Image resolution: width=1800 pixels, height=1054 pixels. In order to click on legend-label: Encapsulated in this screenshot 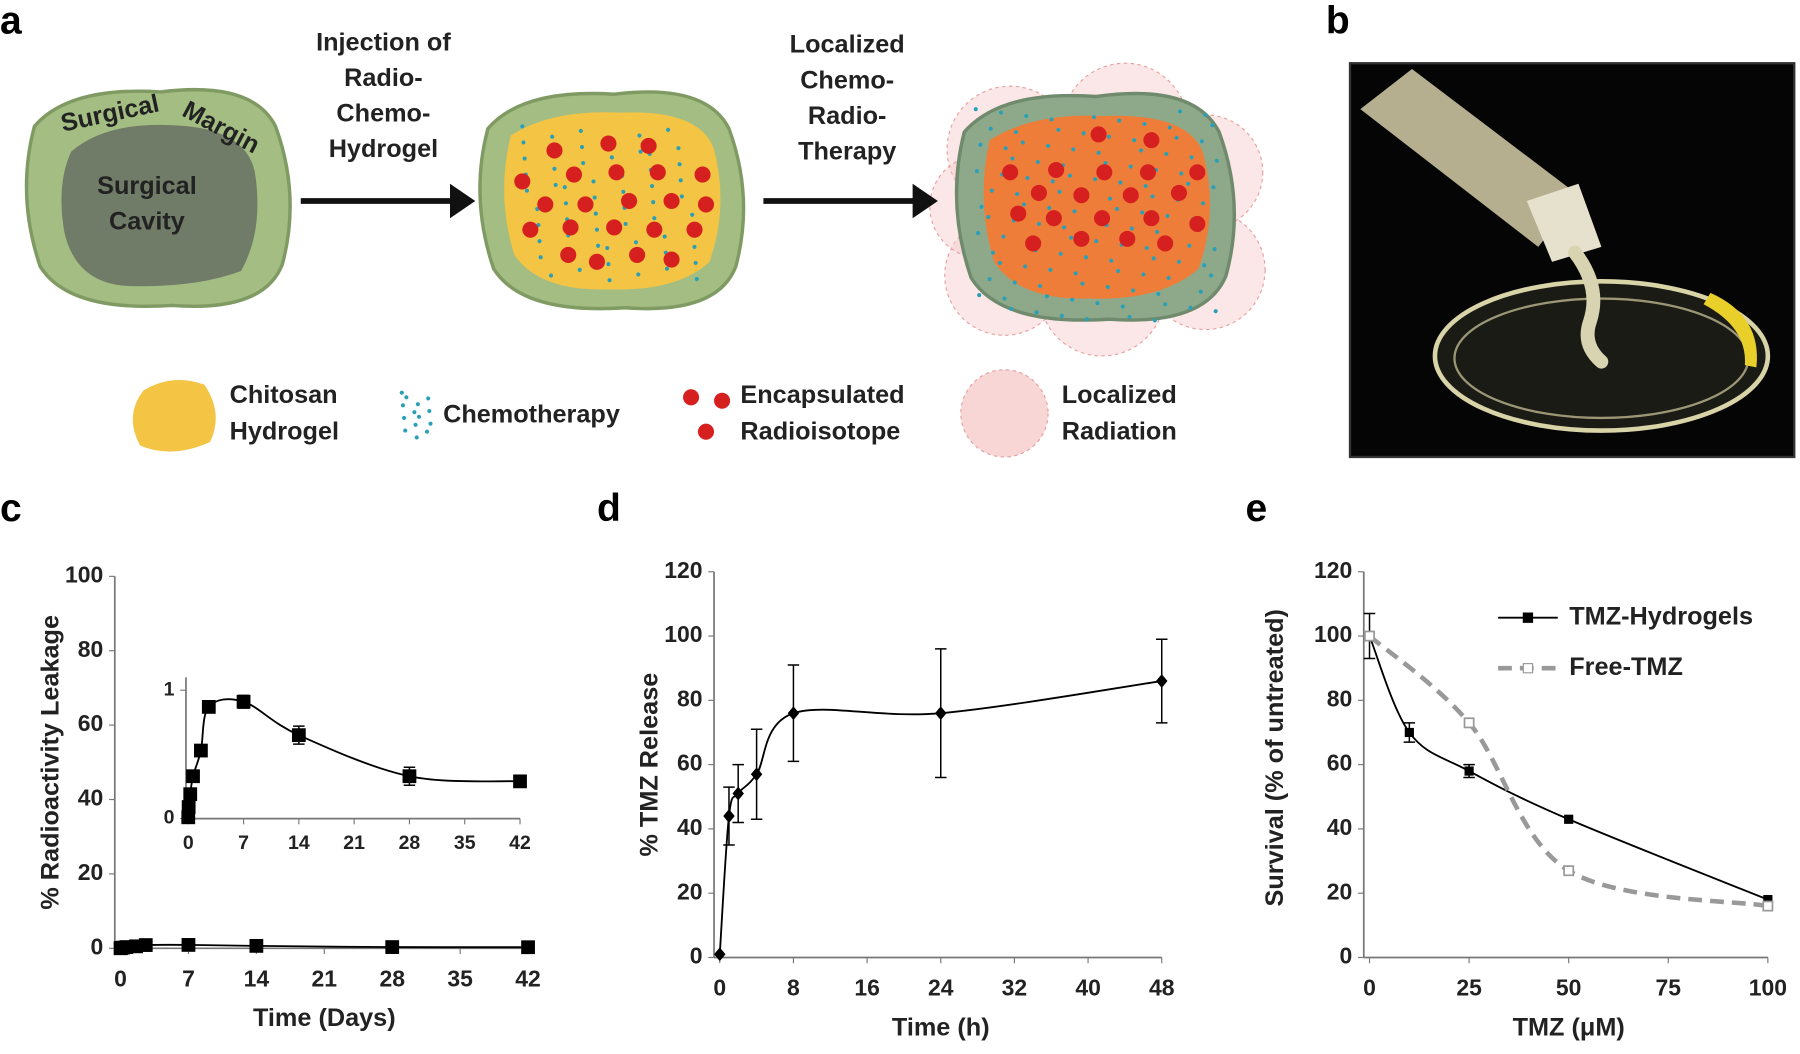, I will do `click(822, 395)`.